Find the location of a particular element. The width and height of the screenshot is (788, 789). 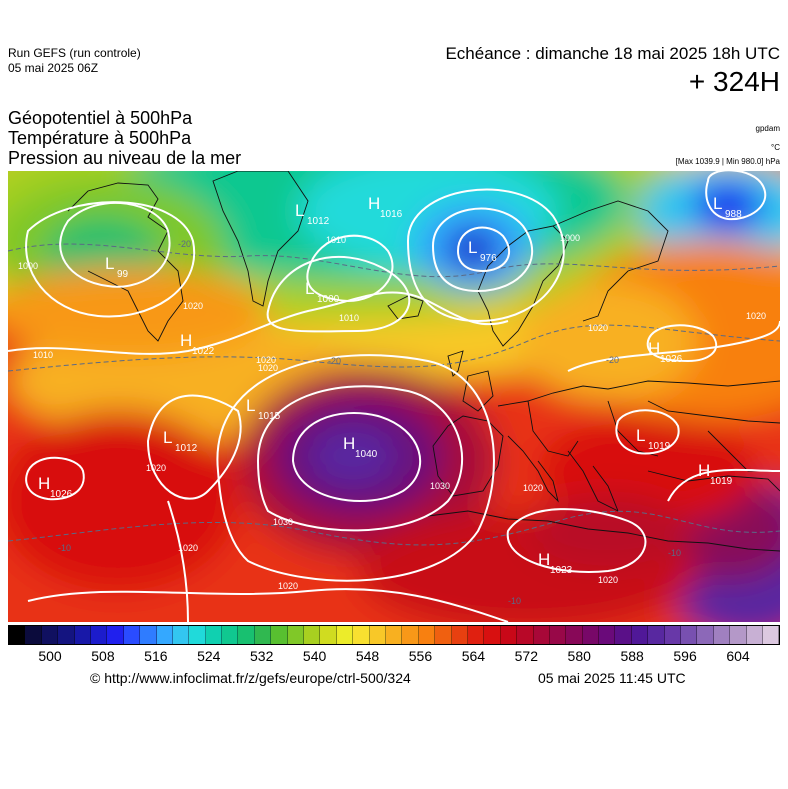

color-scale-tick: 572 is located at coordinates (526, 656).